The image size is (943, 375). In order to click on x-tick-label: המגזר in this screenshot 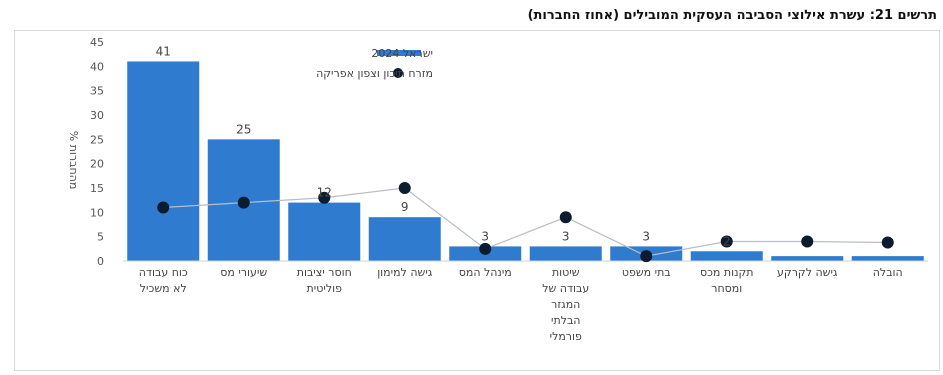, I will do `click(565, 304)`.